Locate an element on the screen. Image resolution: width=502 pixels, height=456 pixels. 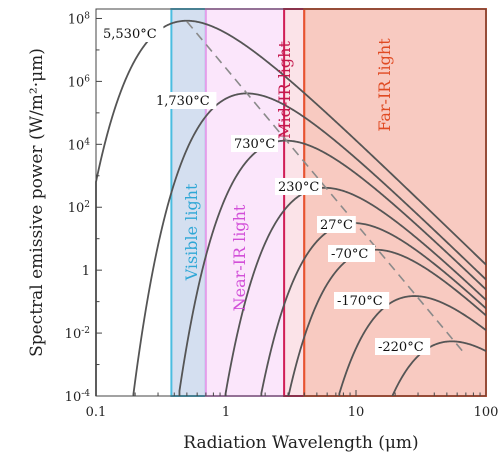
x-tick-label: 10 is located at coordinates (356, 412).